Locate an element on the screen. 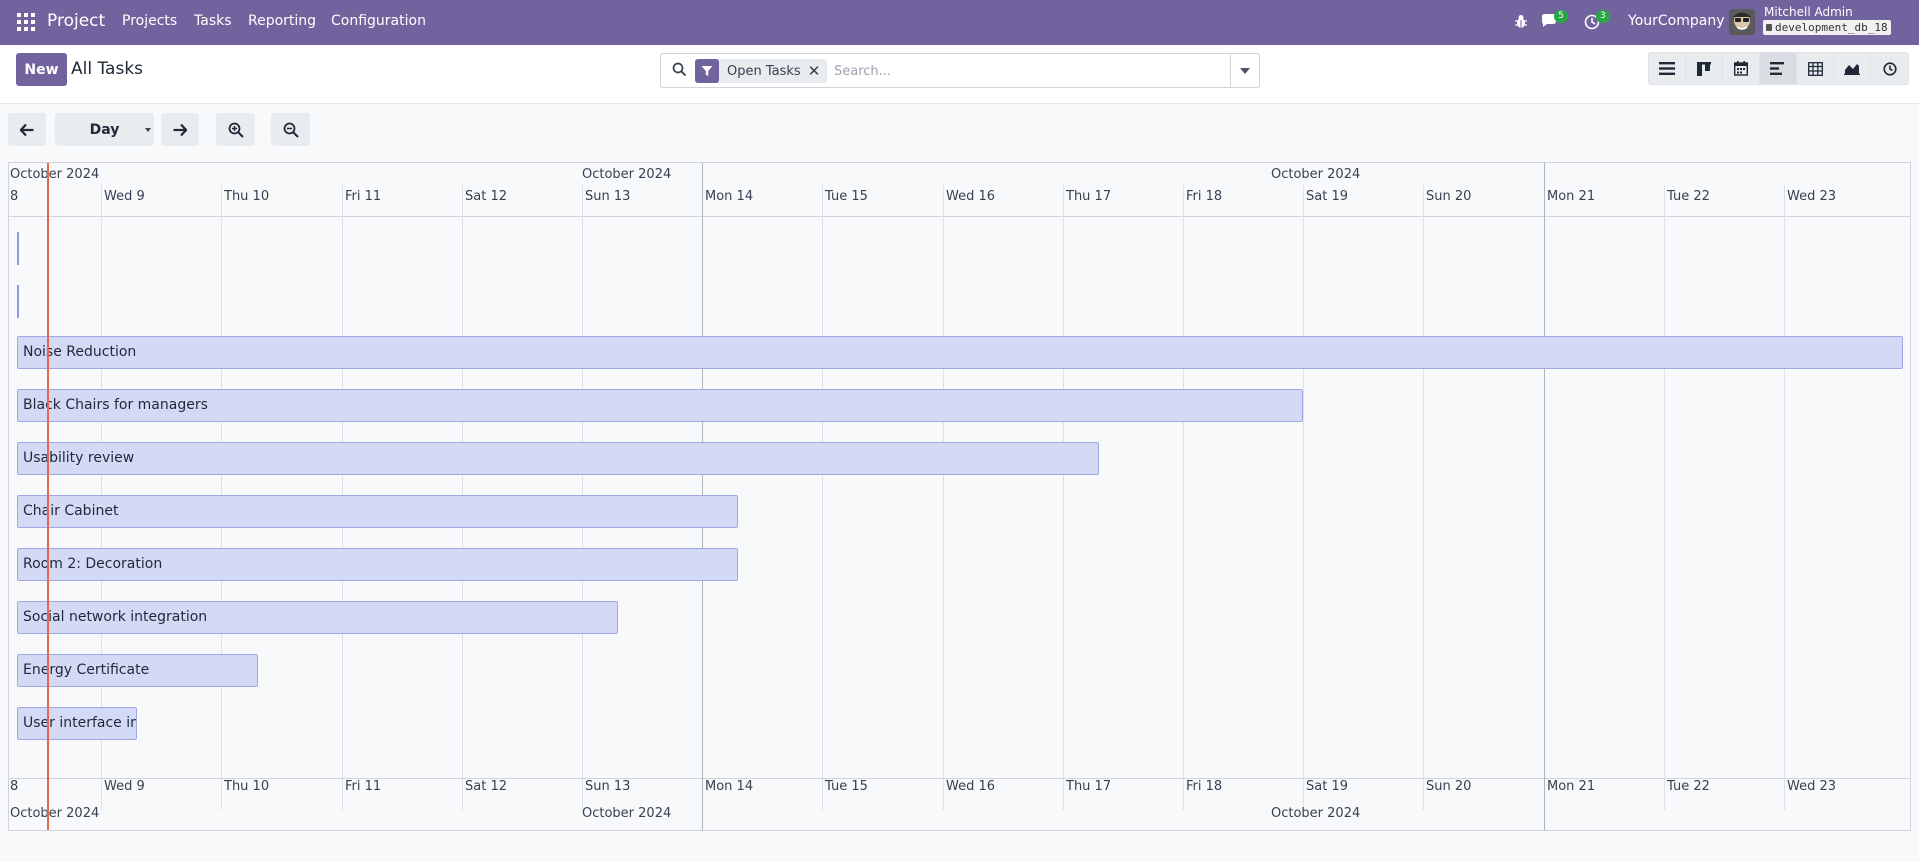 This screenshot has width=1919, height=862. day-header: Wed 23 is located at coordinates (1812, 196).